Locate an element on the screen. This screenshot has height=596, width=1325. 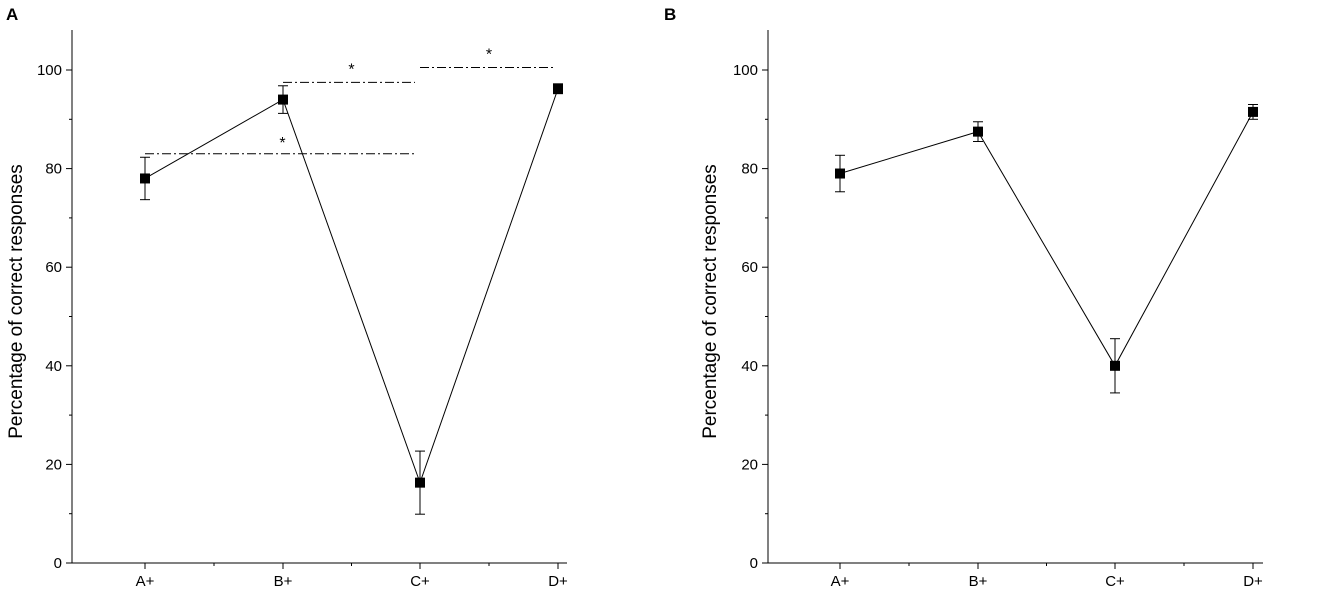
panel-b-letter: B is located at coordinates (670, 14).